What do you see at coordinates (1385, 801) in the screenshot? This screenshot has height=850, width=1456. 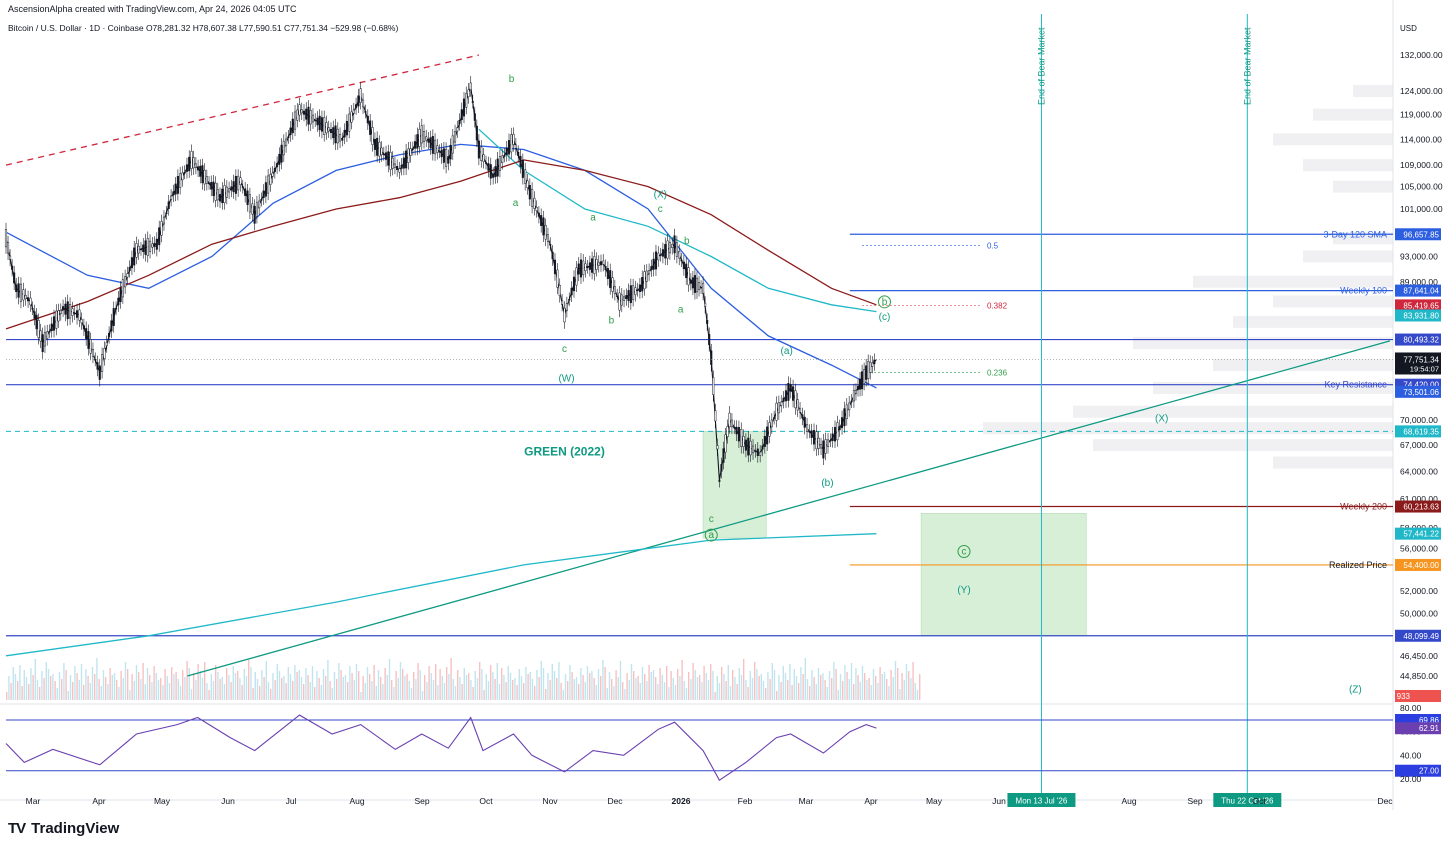 I see `time-tick-label: Dec` at bounding box center [1385, 801].